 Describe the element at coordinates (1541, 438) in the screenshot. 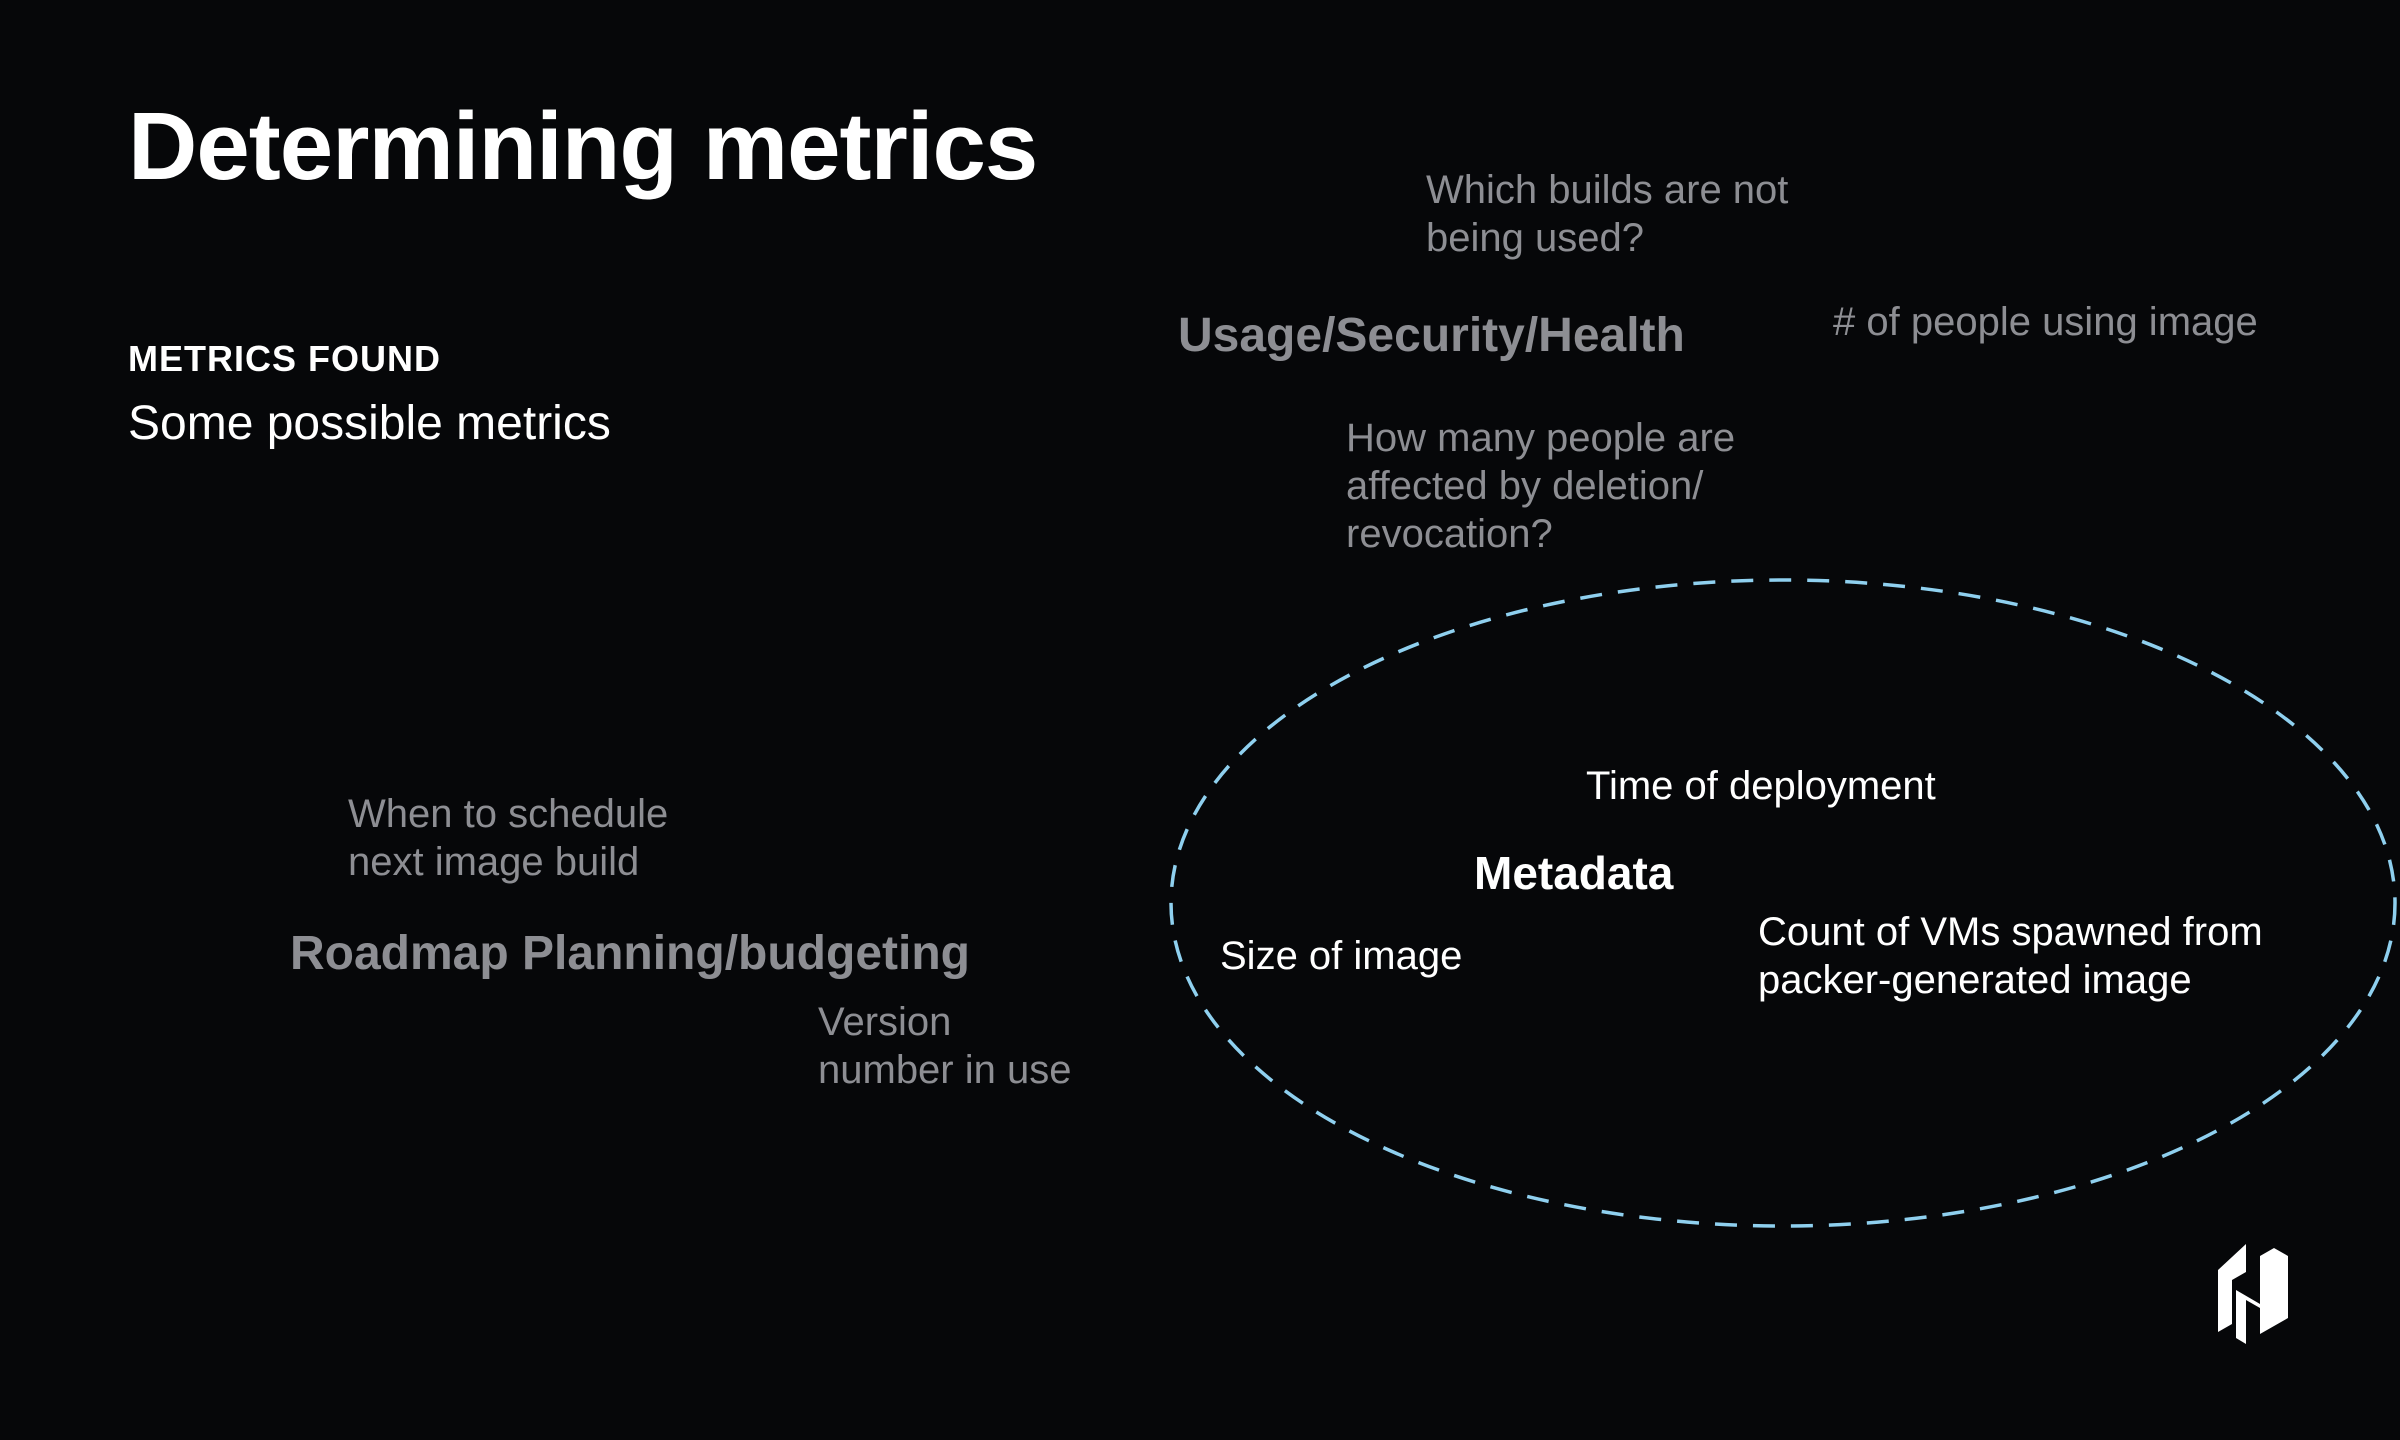

I see `note-line: How many people are` at that location.